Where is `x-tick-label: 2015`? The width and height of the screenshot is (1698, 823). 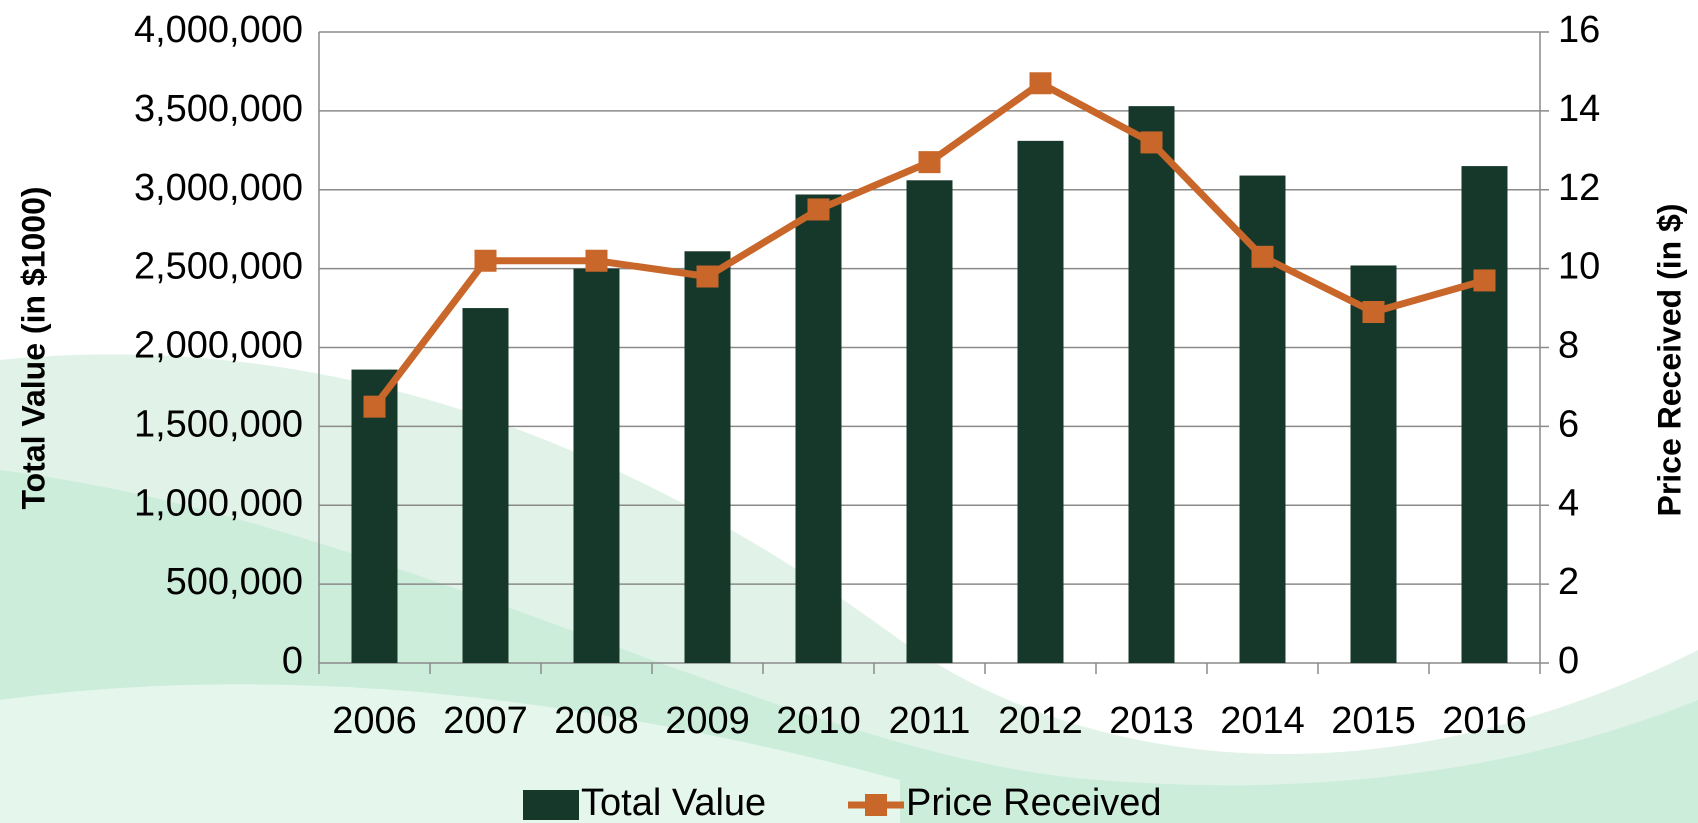 x-tick-label: 2015 is located at coordinates (1373, 721).